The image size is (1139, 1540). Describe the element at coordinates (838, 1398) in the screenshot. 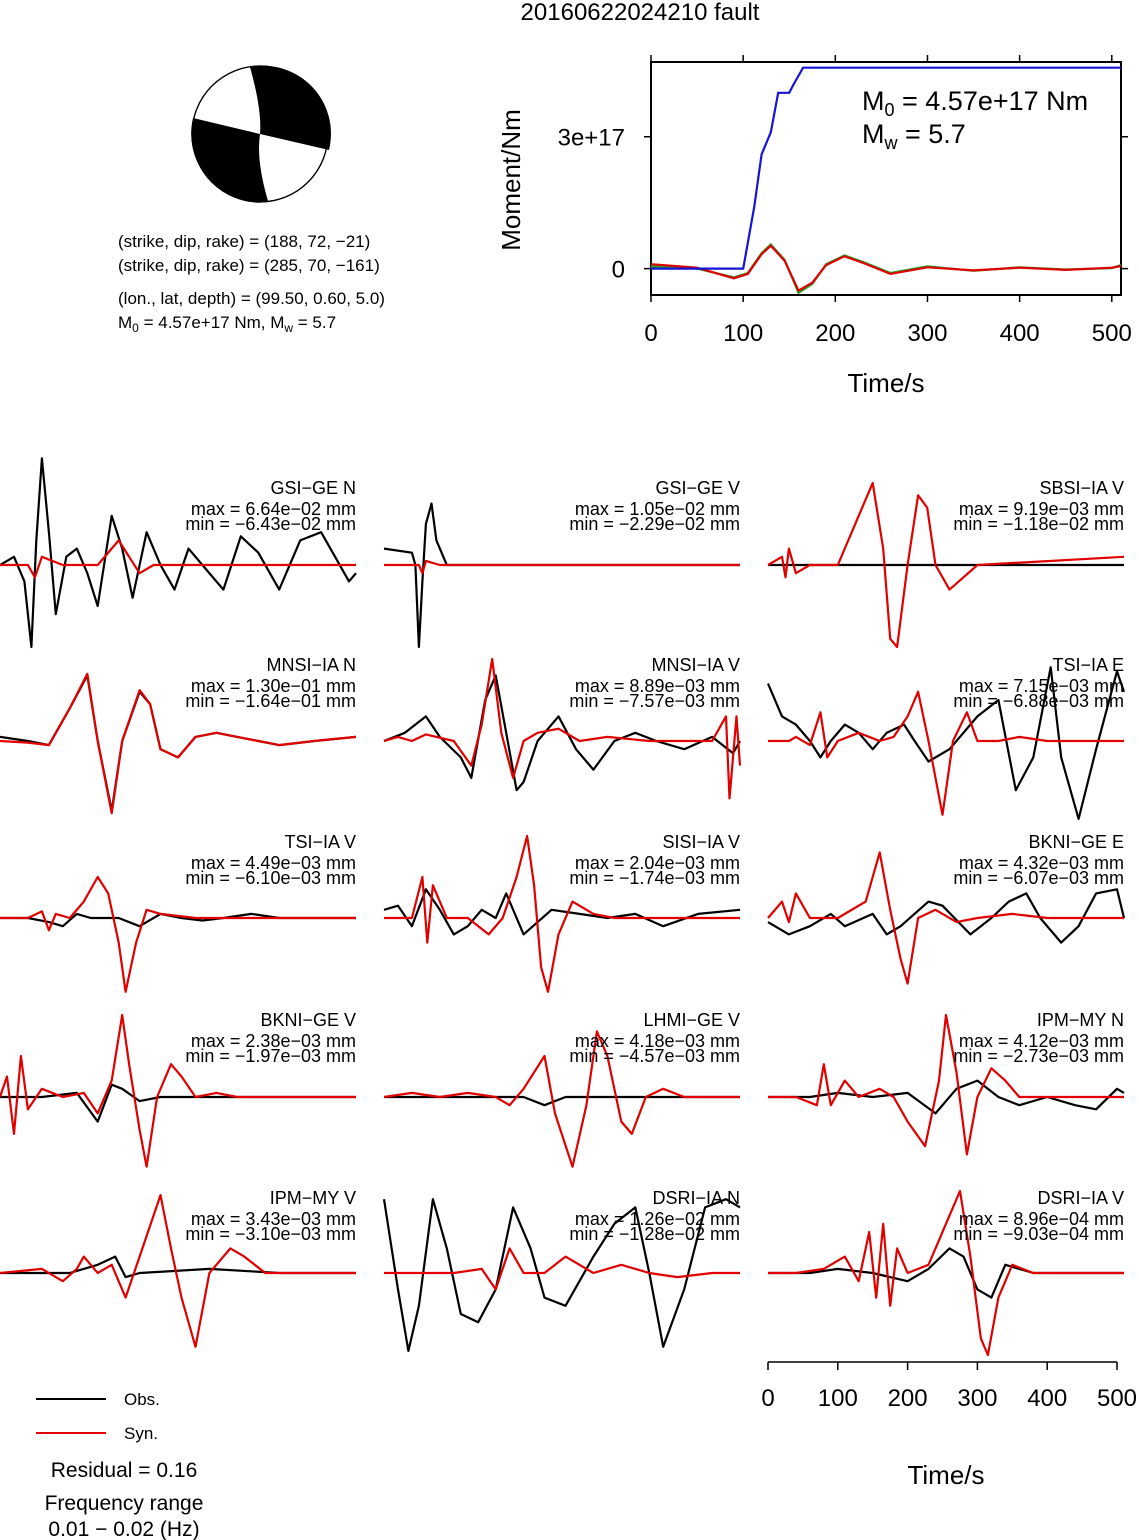

I see `waveform-xtick-label: 100` at that location.